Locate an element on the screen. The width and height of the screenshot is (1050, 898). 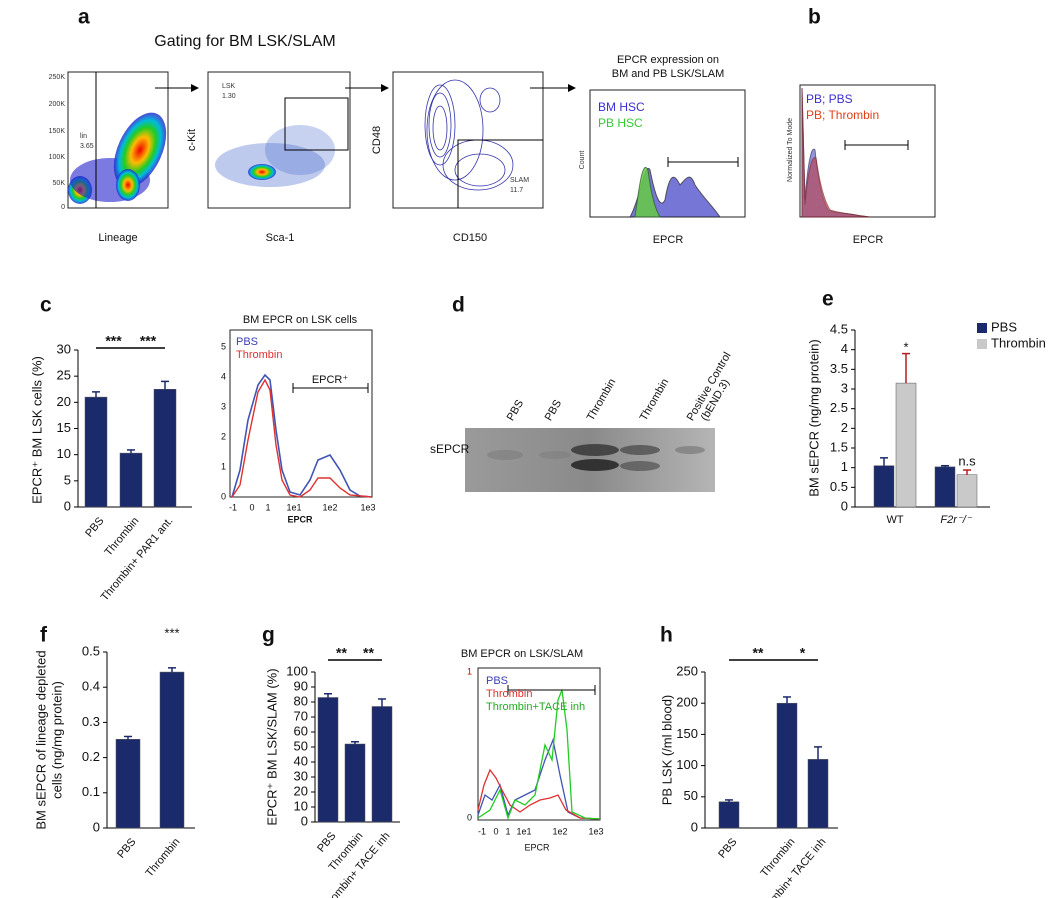
gate-label: LSK is located at coordinates (229, 86).